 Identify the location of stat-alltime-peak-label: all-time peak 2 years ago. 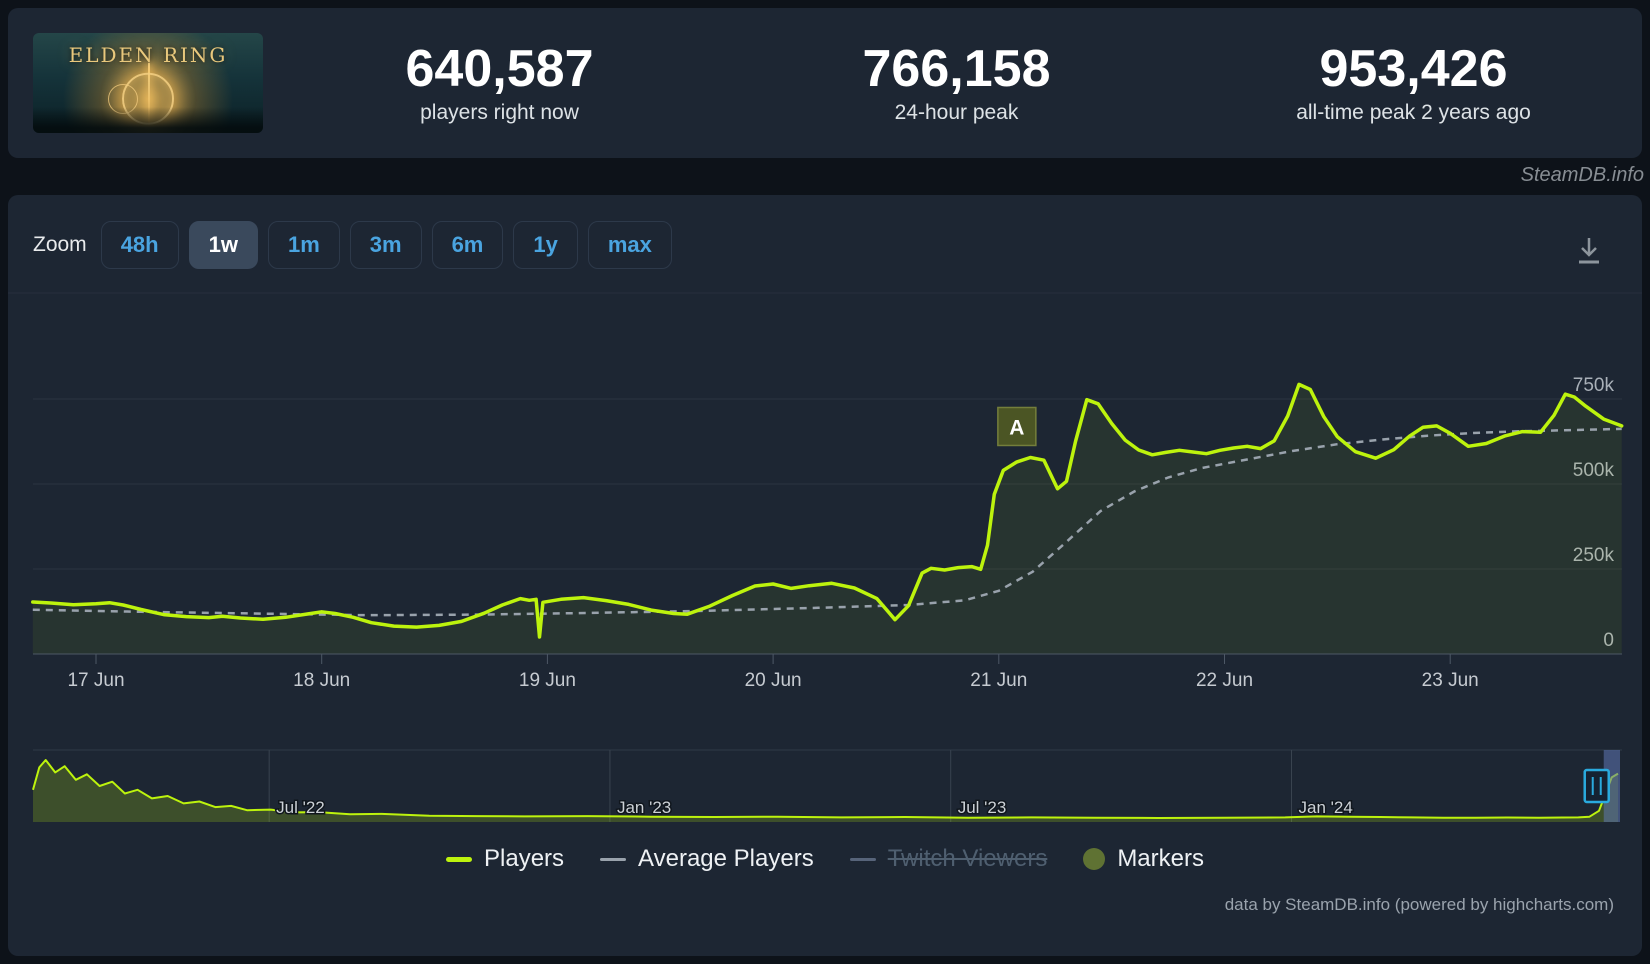
(1413, 112).